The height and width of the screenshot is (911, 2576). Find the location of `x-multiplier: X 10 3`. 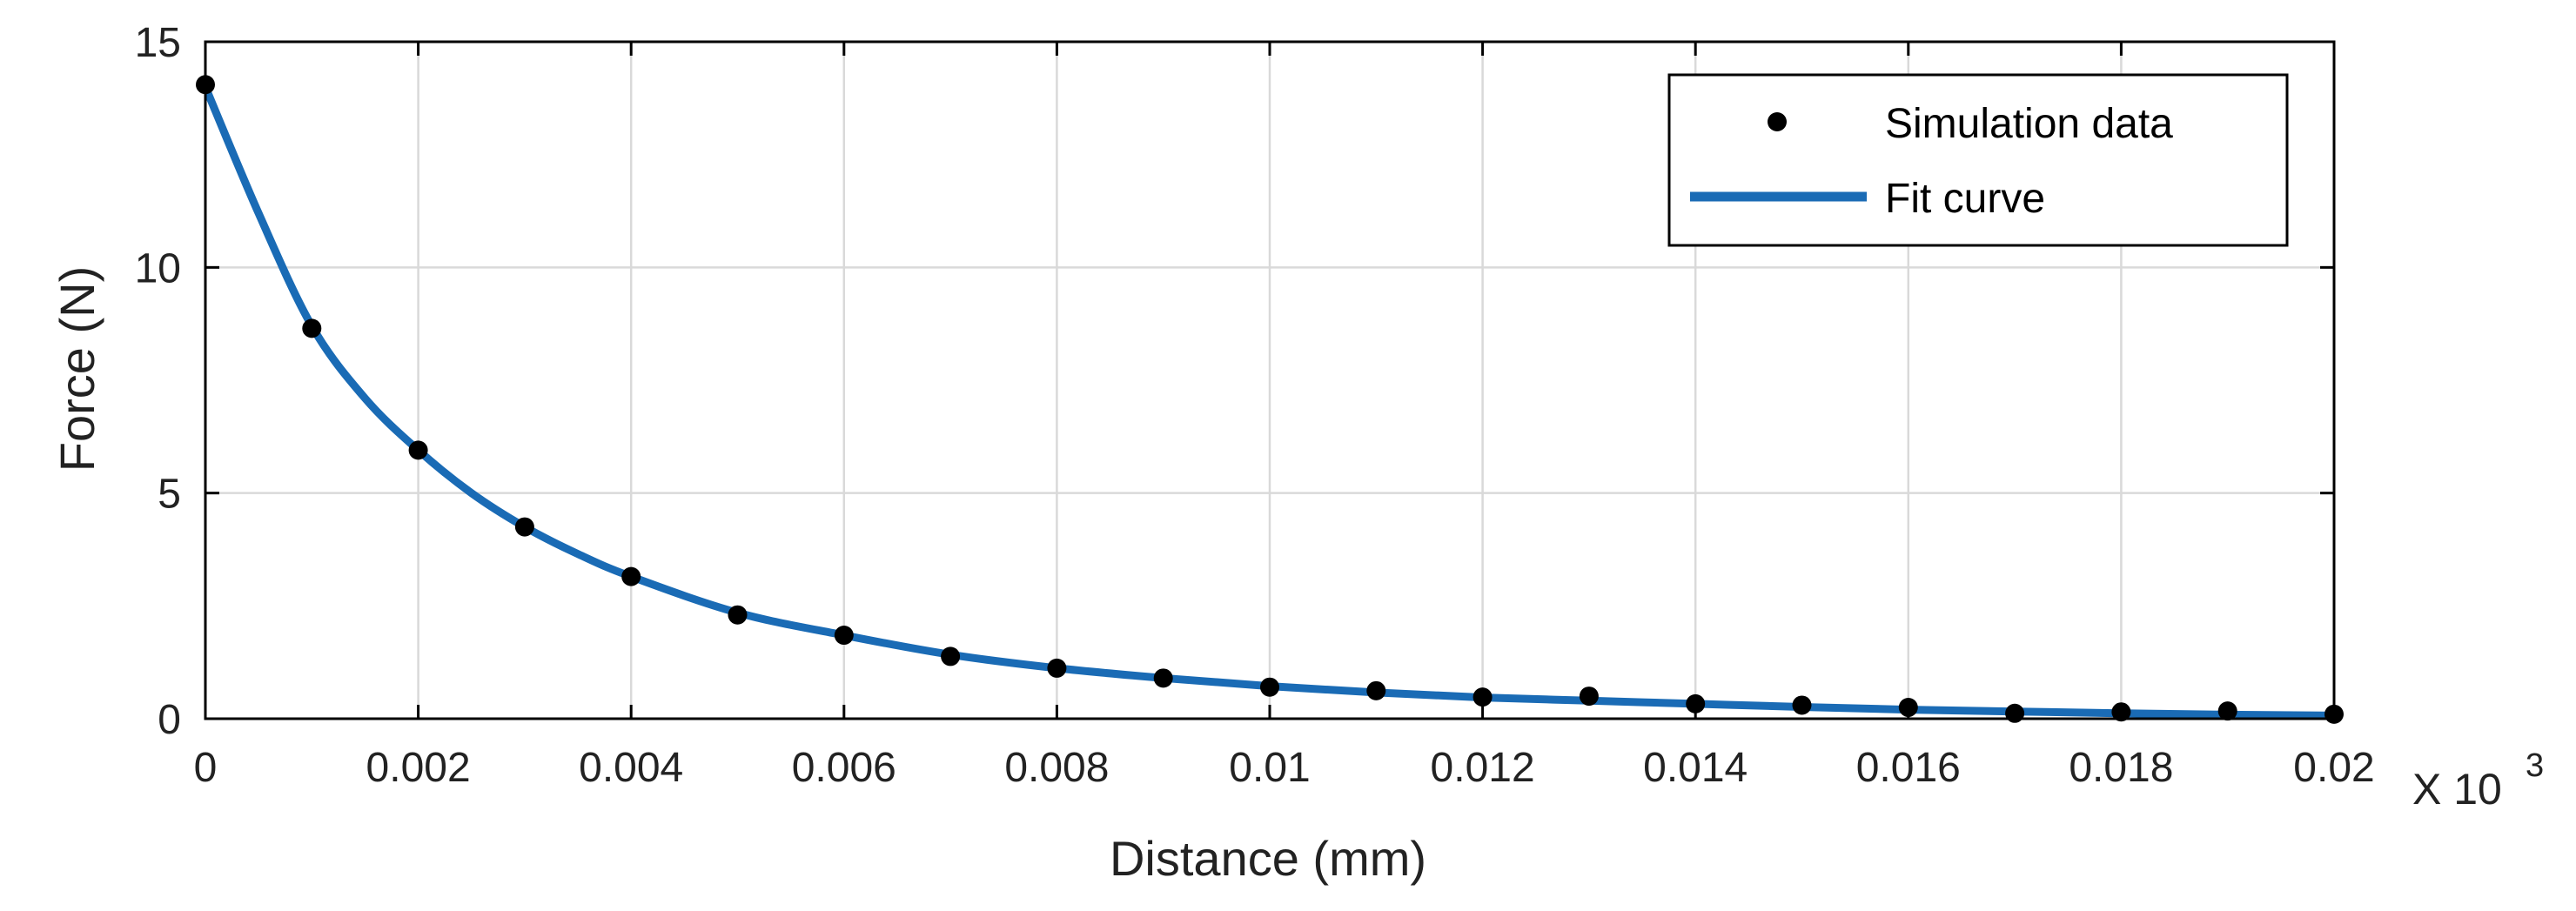

x-multiplier: X 10 3 is located at coordinates (2478, 780).